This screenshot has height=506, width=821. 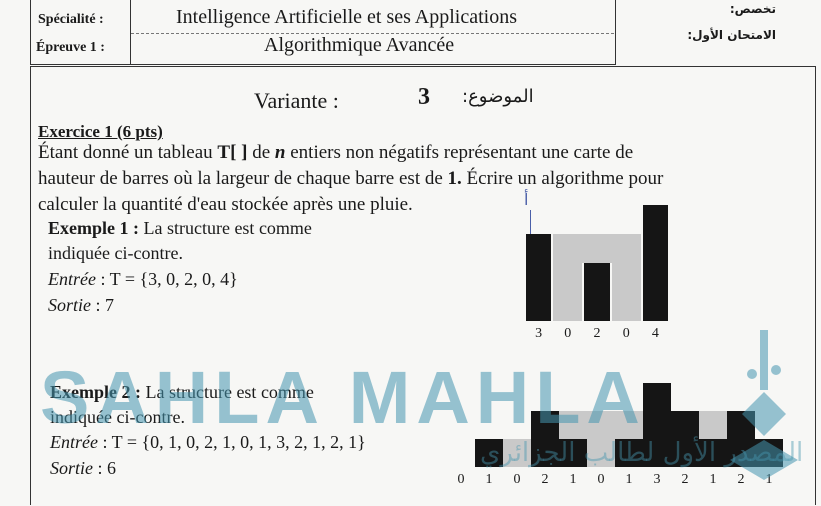 I want to click on header-box, so click(x=323, y=32).